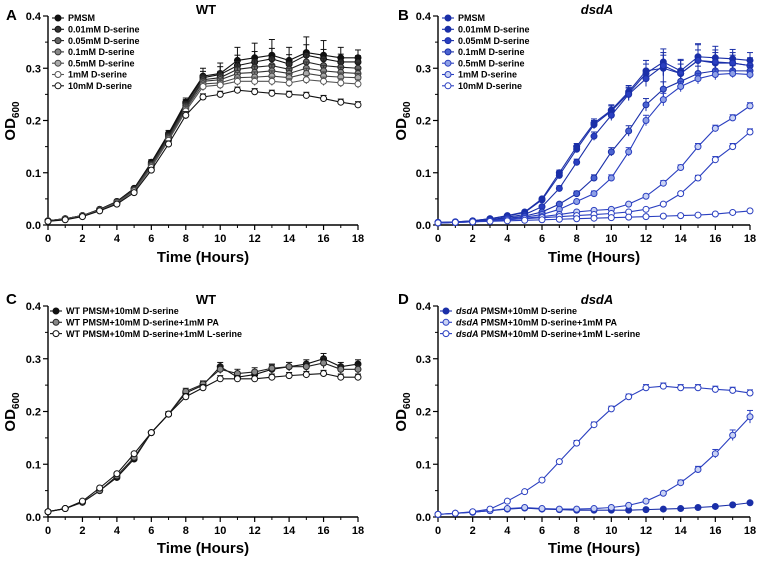 The width and height of the screenshot is (760, 570). Describe the element at coordinates (423, 413) in the screenshot. I see `y-tick-label: 0.2` at that location.